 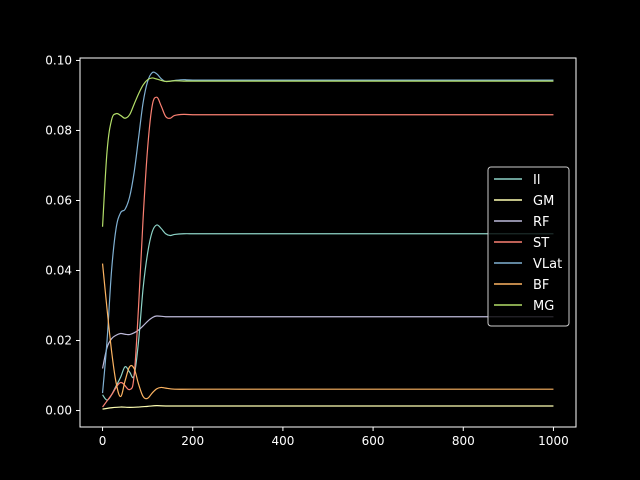 What do you see at coordinates (327, 342) in the screenshot?
I see `series-line-rf` at bounding box center [327, 342].